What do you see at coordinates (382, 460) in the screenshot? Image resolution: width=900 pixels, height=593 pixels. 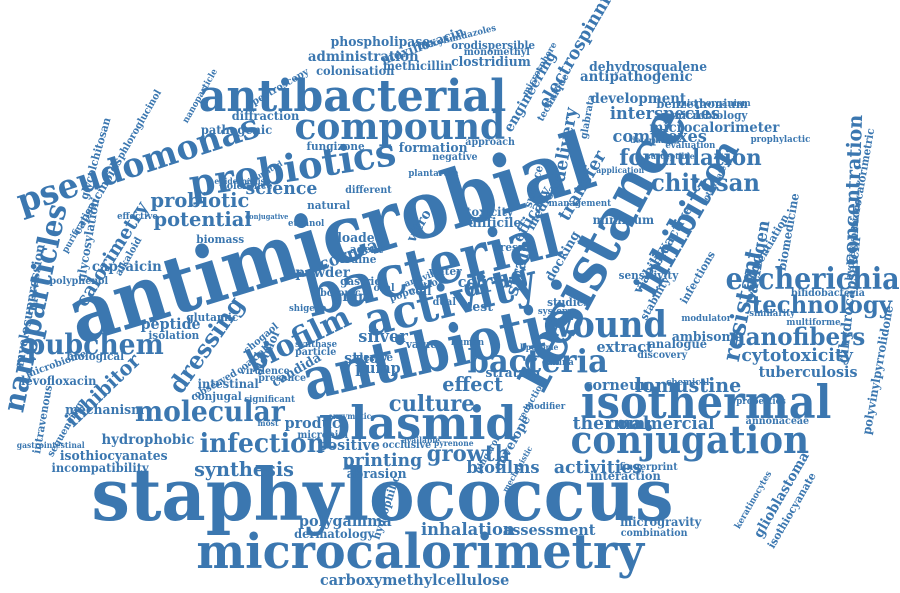 I see `cloud-word: printing` at bounding box center [382, 460].